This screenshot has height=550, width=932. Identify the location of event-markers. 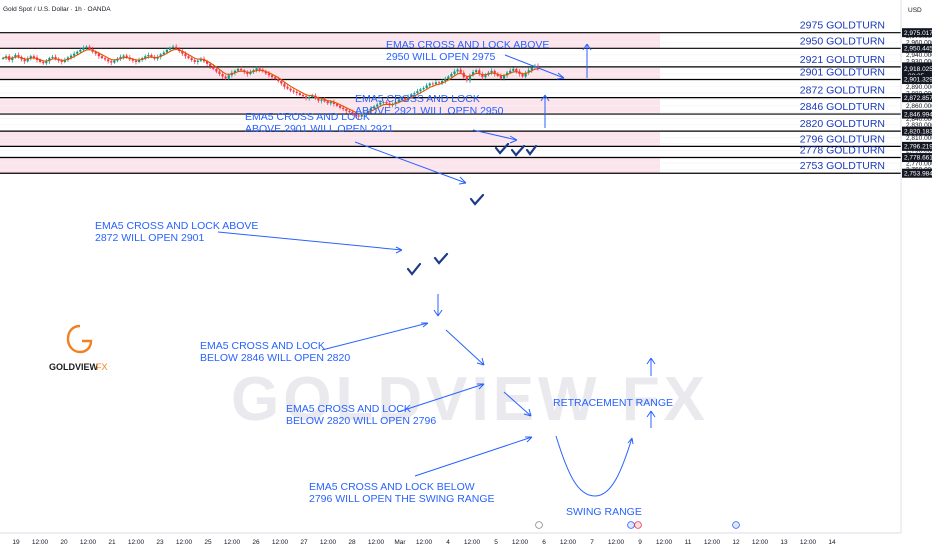
(637, 525).